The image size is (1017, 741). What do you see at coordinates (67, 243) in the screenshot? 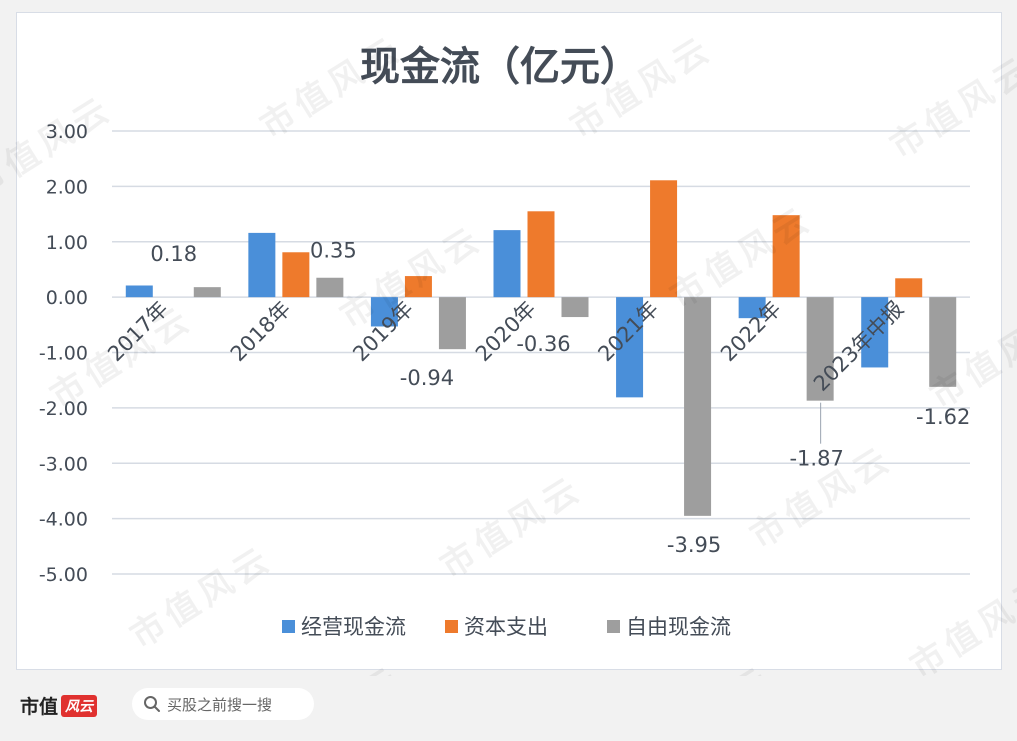
I see `y-tick-label: 1.00` at bounding box center [67, 243].